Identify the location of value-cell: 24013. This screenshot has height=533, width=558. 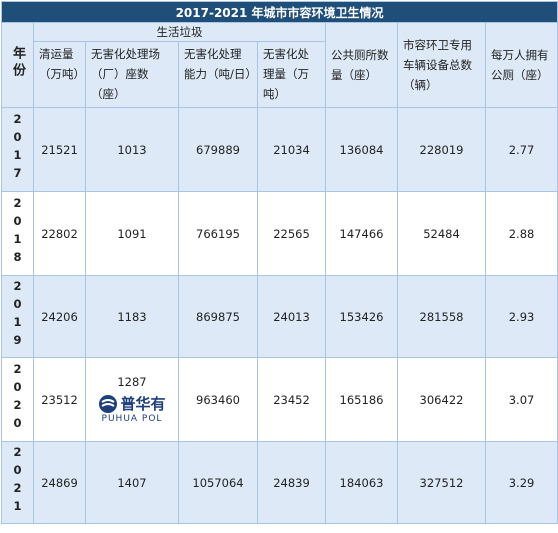
(291, 316).